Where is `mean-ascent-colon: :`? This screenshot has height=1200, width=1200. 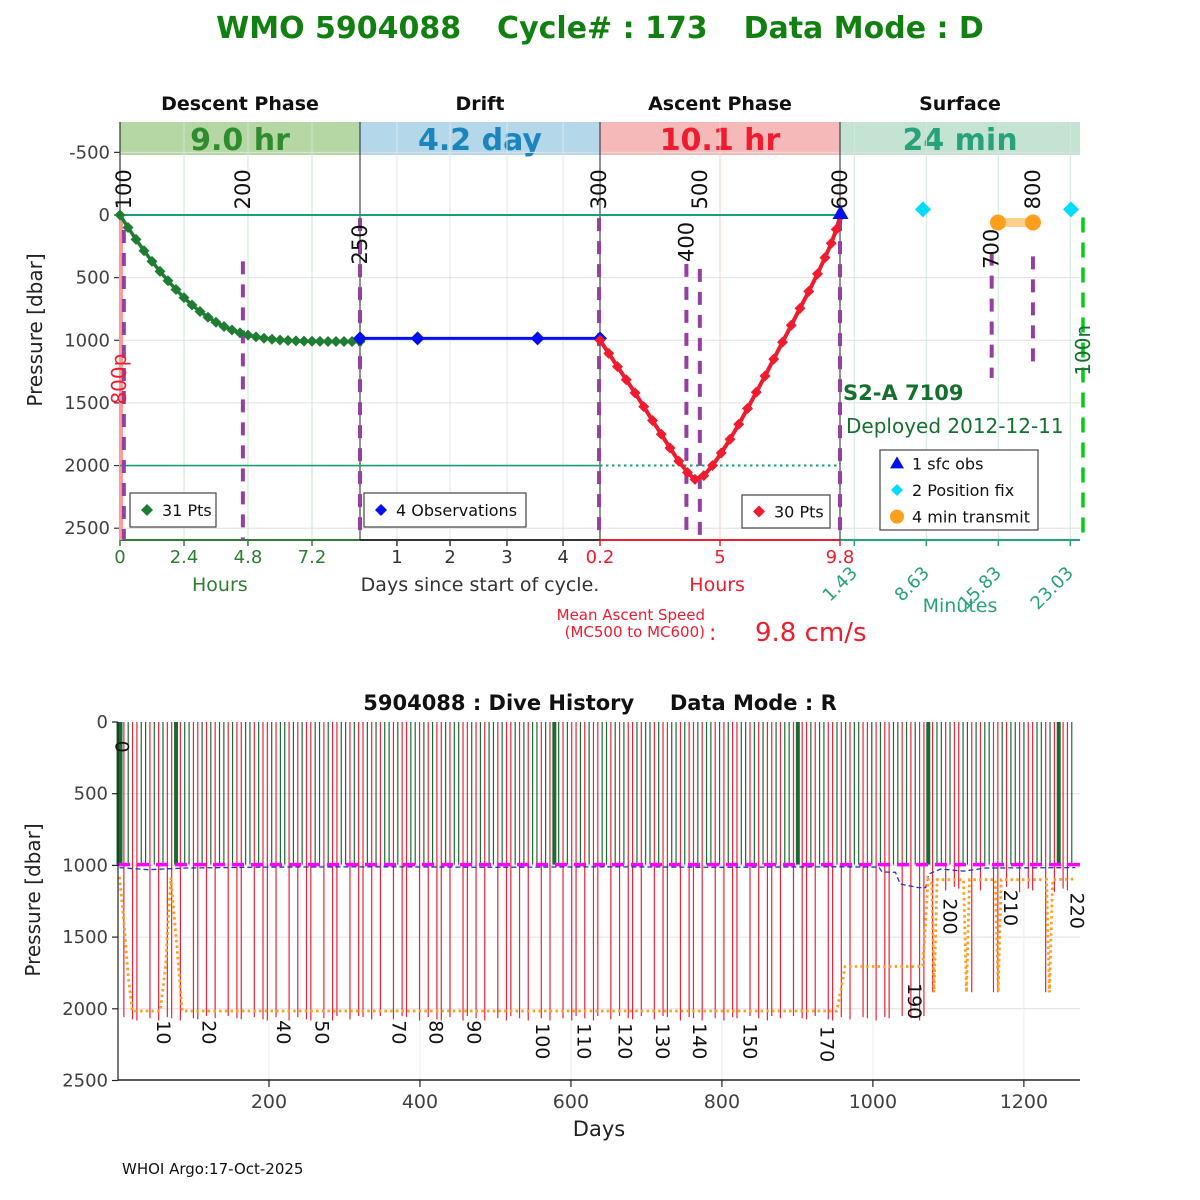
mean-ascent-colon: : is located at coordinates (712, 633).